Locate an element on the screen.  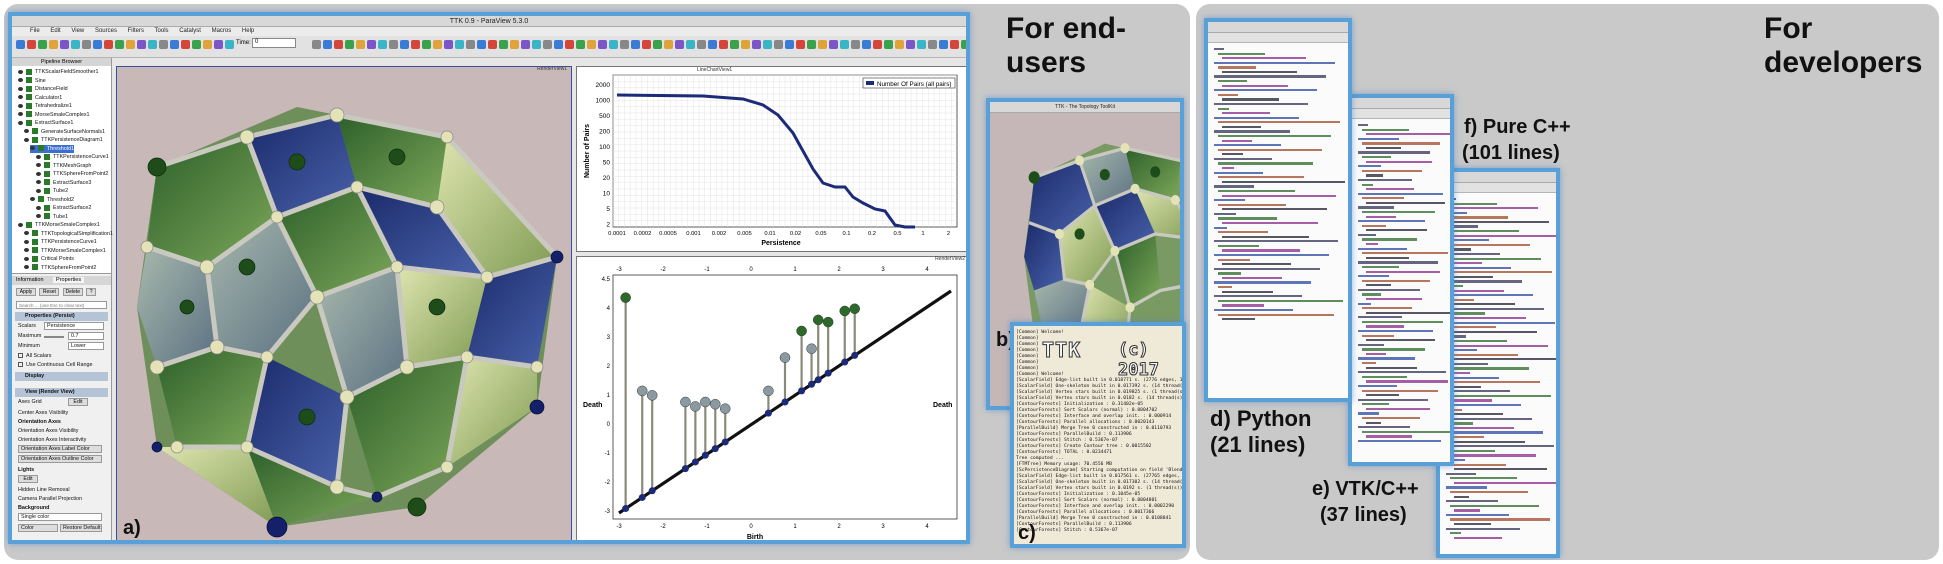
all-scalars-row: All Scalars is located at coordinates (61, 356).